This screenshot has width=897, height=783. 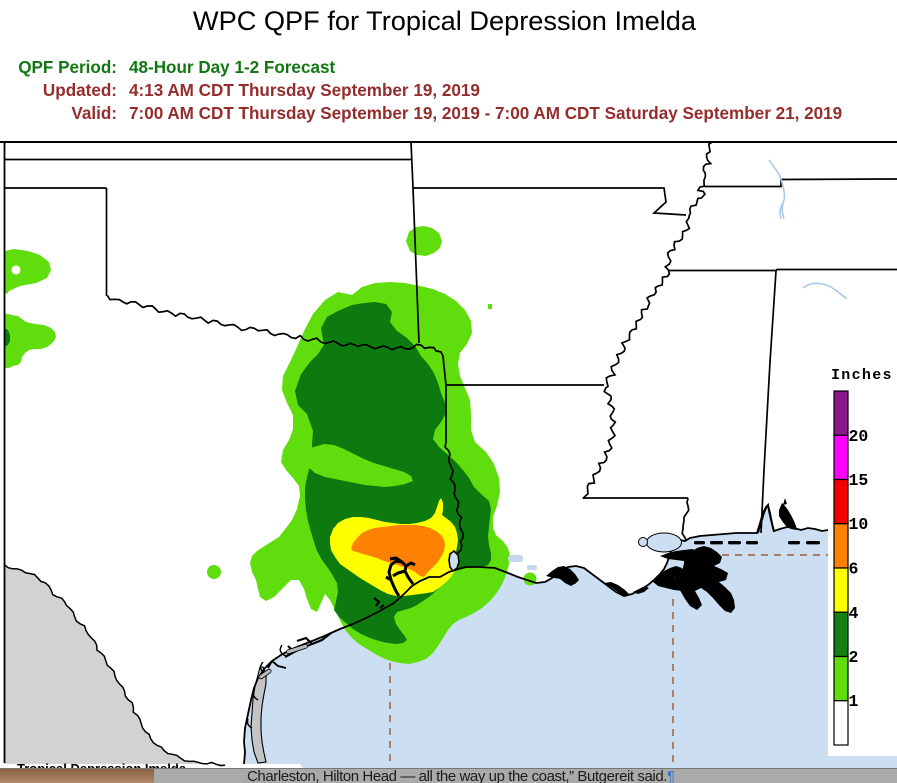 What do you see at coordinates (859, 480) in the screenshot?
I see `svg-text: 15` at bounding box center [859, 480].